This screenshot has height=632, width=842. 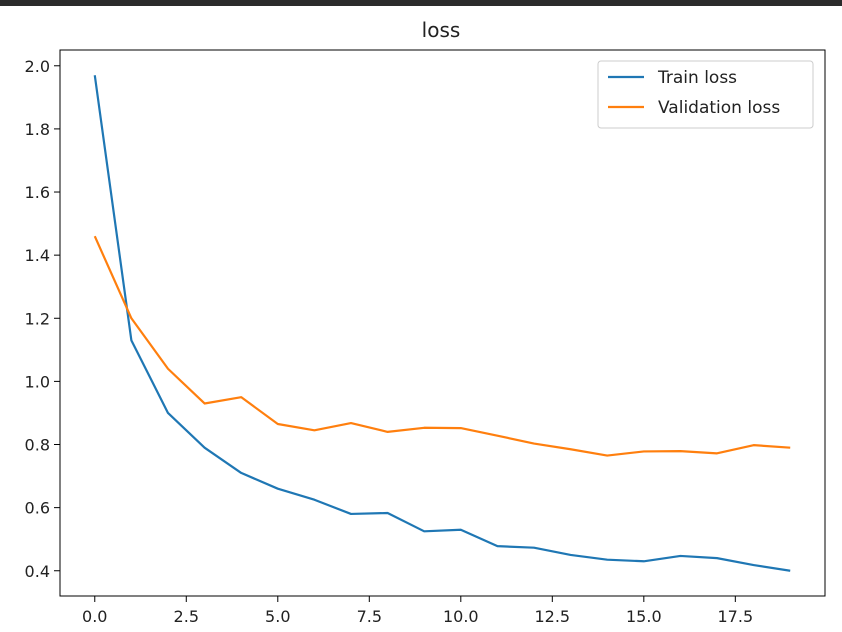 What do you see at coordinates (552, 616) in the screenshot?
I see `x-tick-label: 12.5` at bounding box center [552, 616].